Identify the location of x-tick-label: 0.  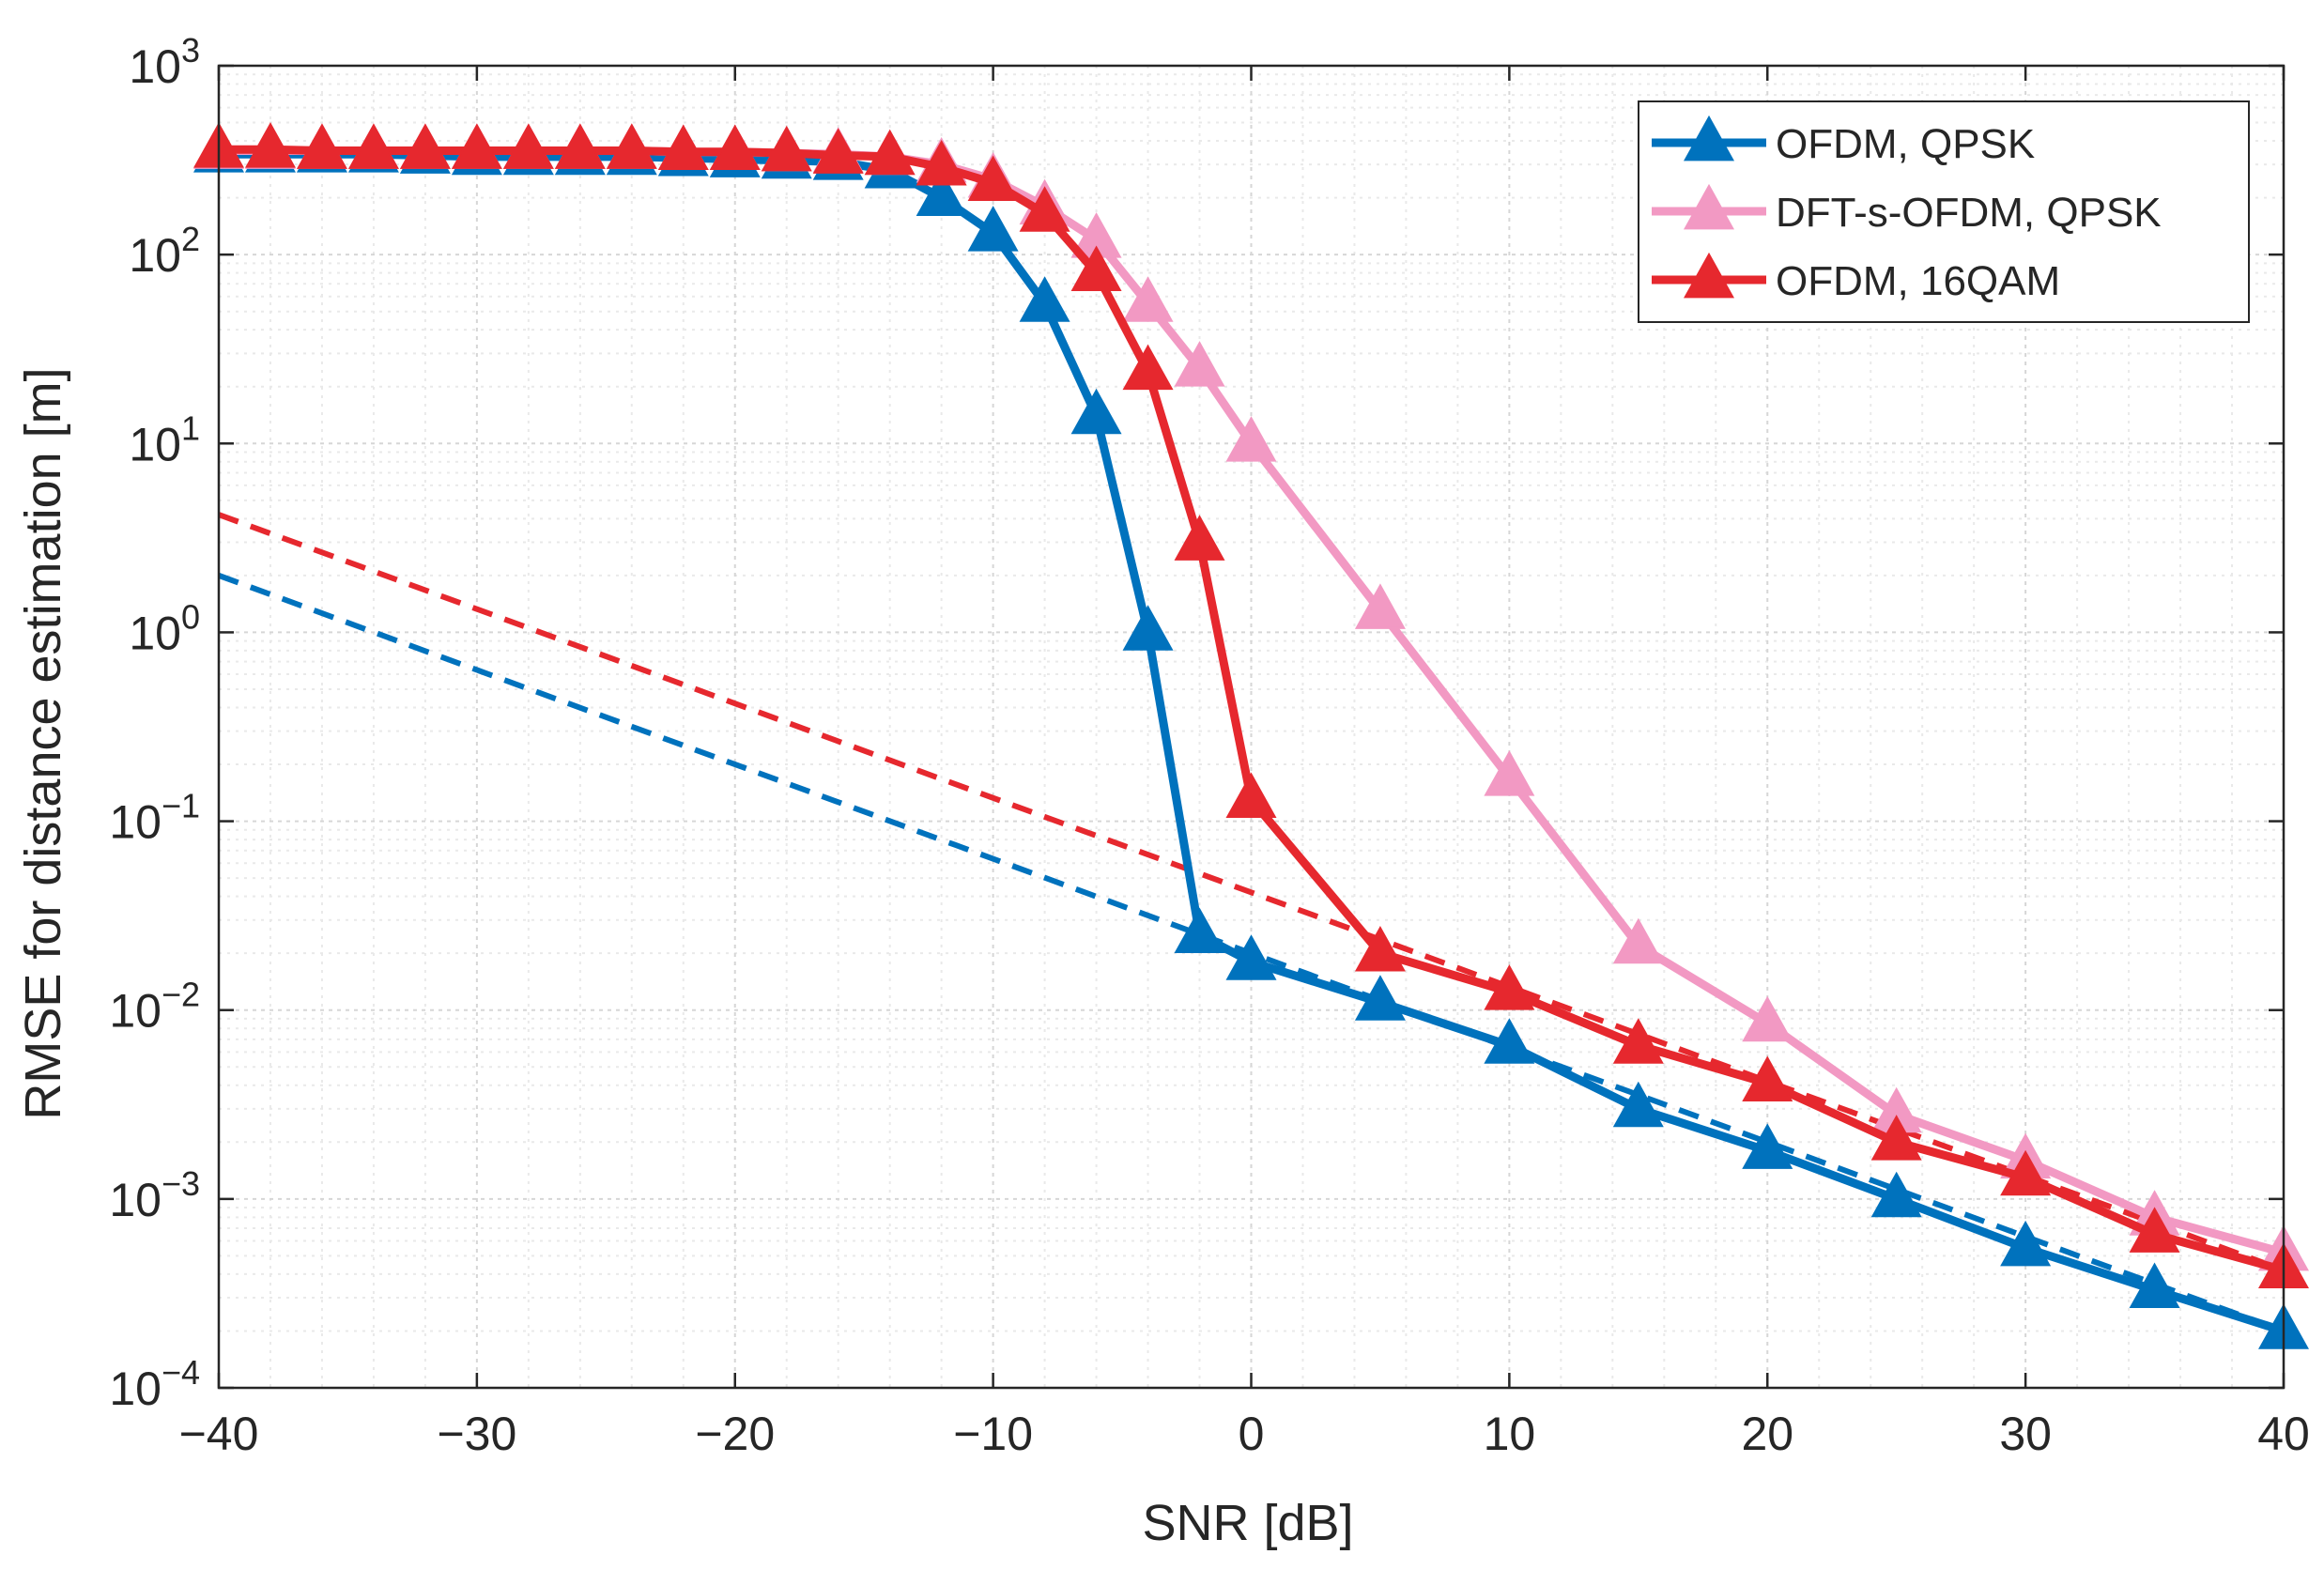
(1252, 1434).